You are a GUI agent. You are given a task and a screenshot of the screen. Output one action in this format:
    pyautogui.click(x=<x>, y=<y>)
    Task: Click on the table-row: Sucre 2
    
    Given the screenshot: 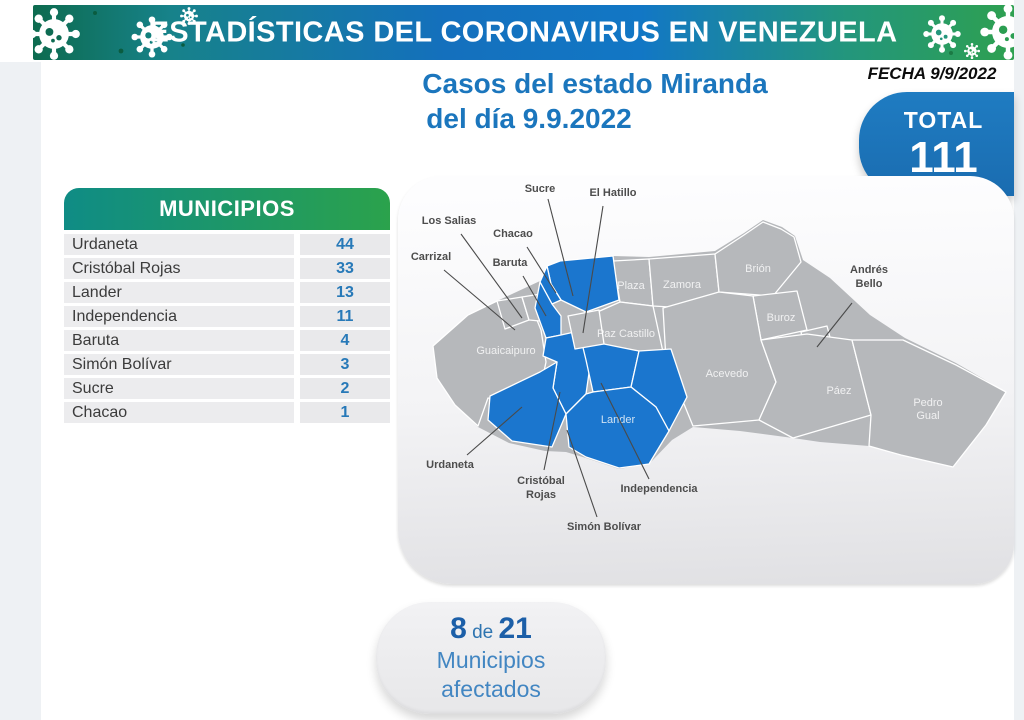 What is the action you would take?
    pyautogui.click(x=227, y=388)
    